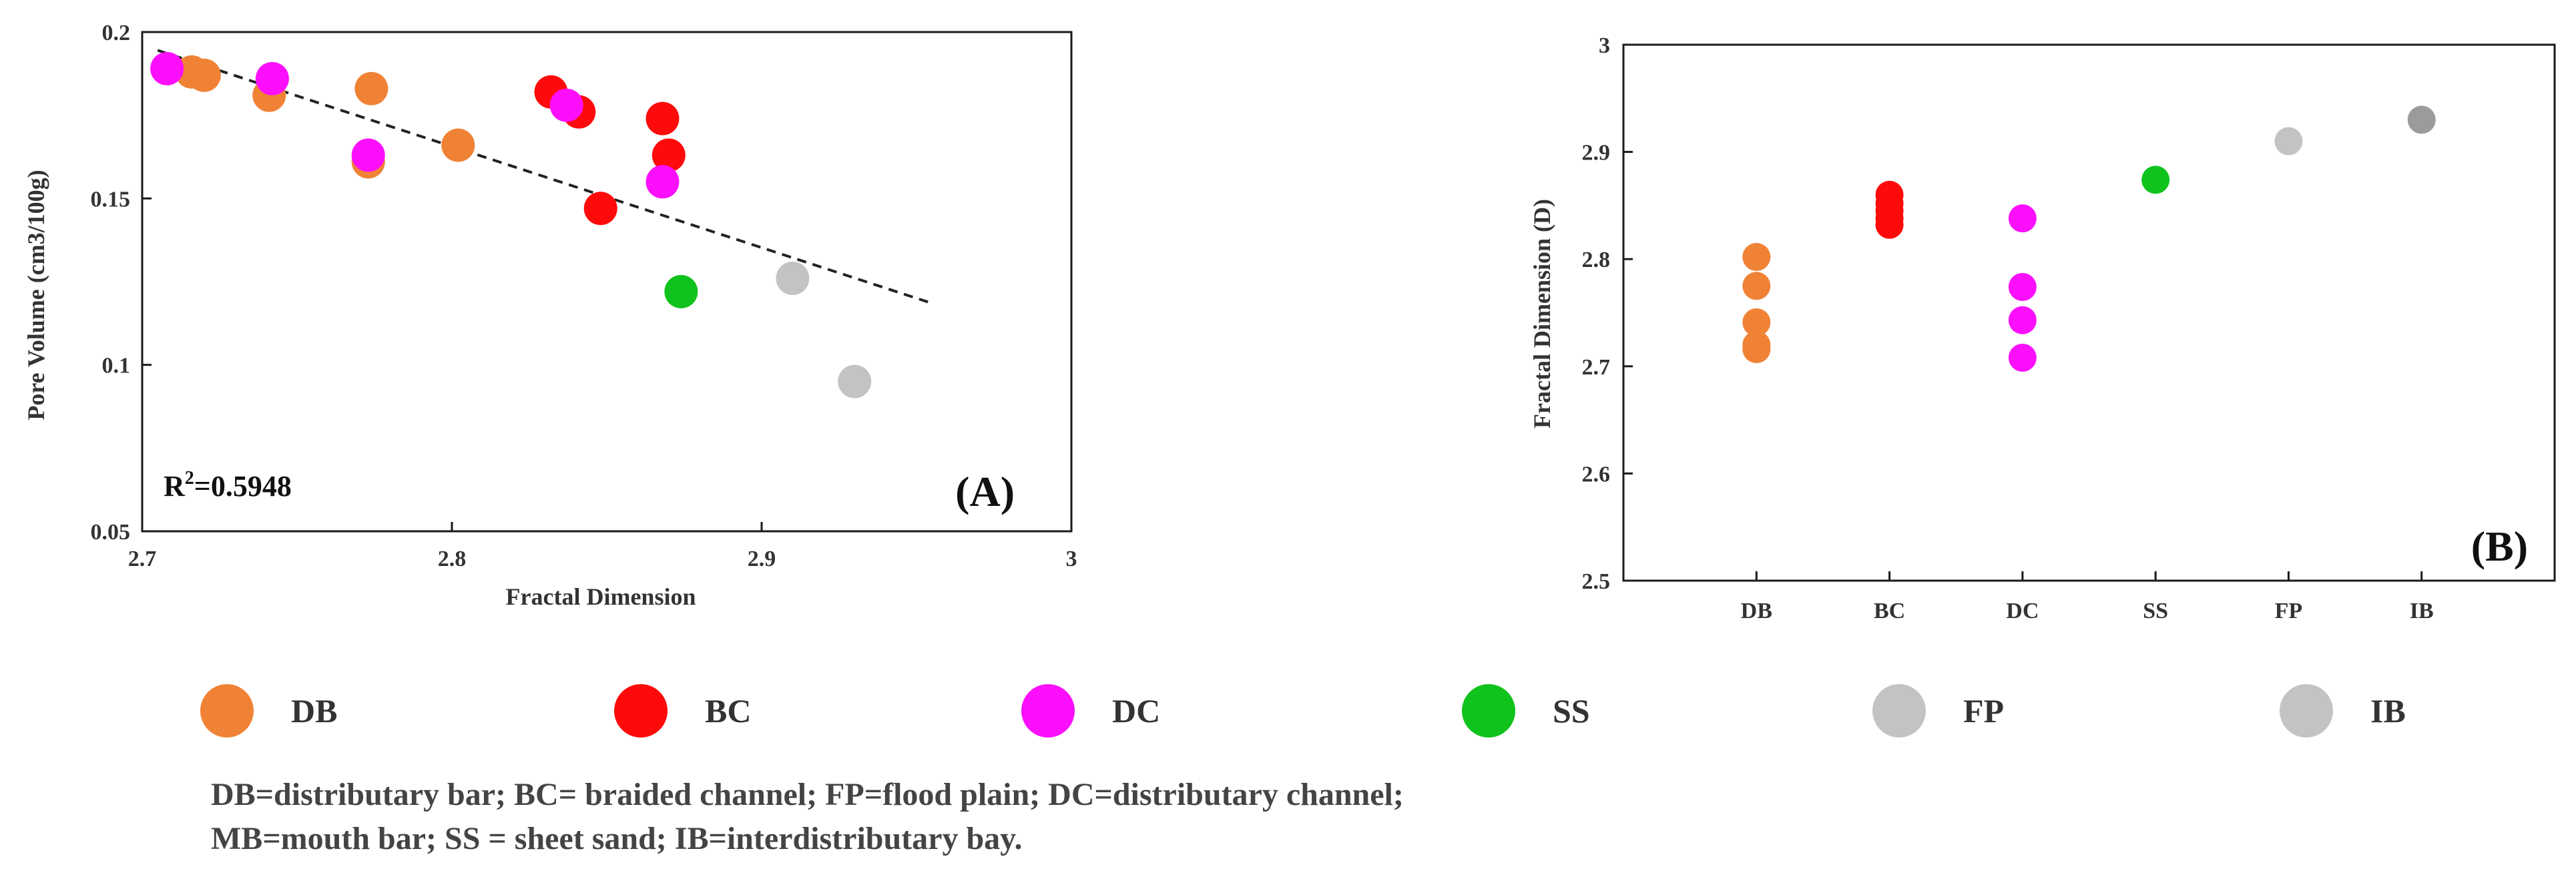 Image resolution: width=2576 pixels, height=883 pixels. I want to click on legend-label: FP, so click(1984, 710).